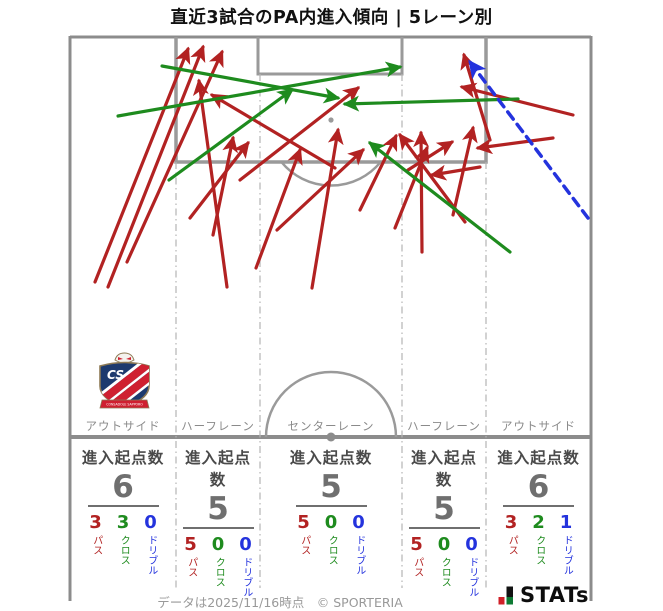 The image size is (663, 611). Describe the element at coordinates (331, 437) in the screenshot. I see `center-spot` at that location.